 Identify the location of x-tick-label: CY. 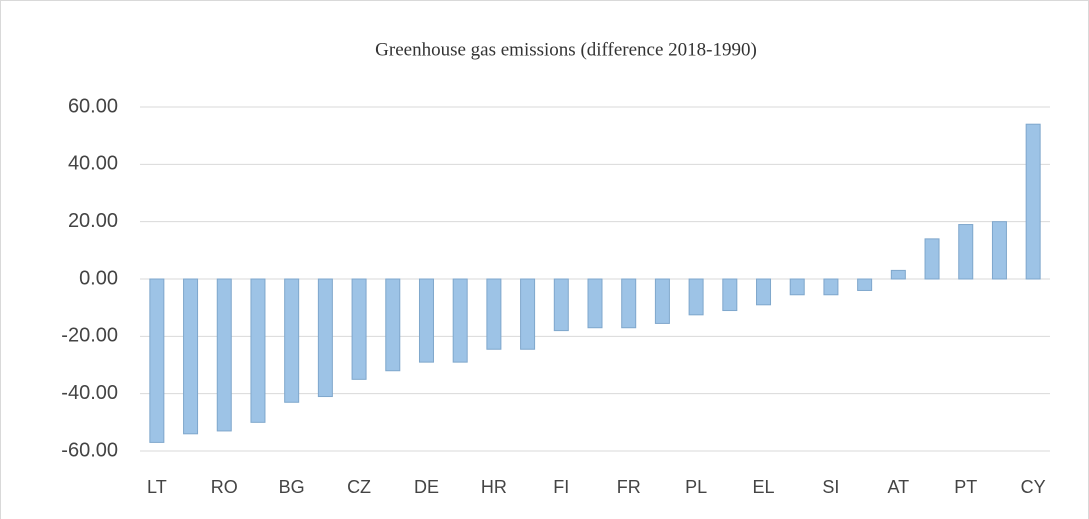
(1033, 487).